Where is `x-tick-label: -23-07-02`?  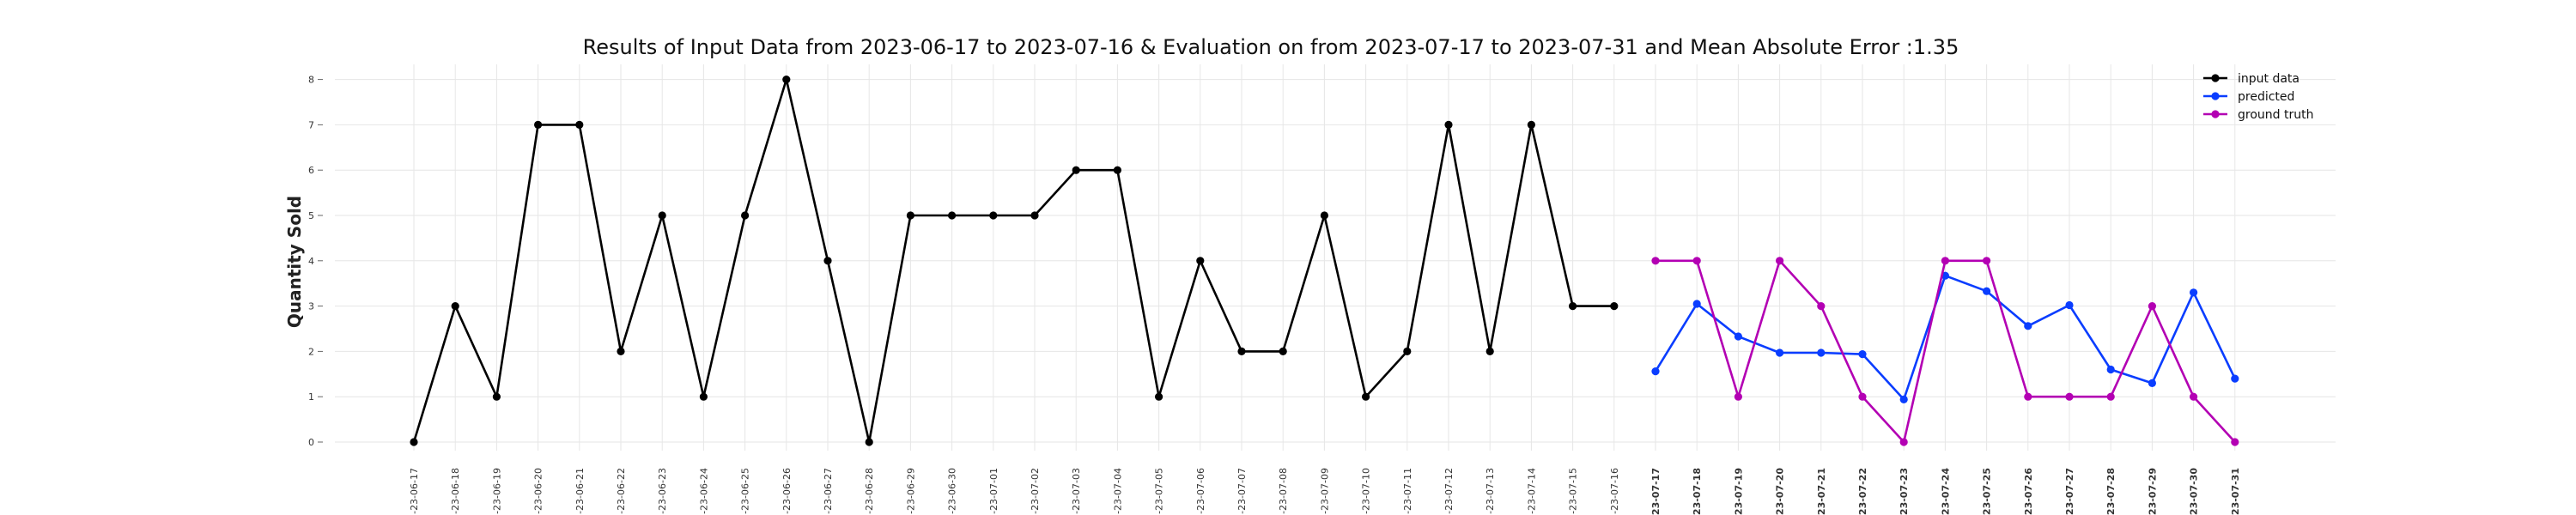 x-tick-label: -23-07-02 is located at coordinates (1035, 491).